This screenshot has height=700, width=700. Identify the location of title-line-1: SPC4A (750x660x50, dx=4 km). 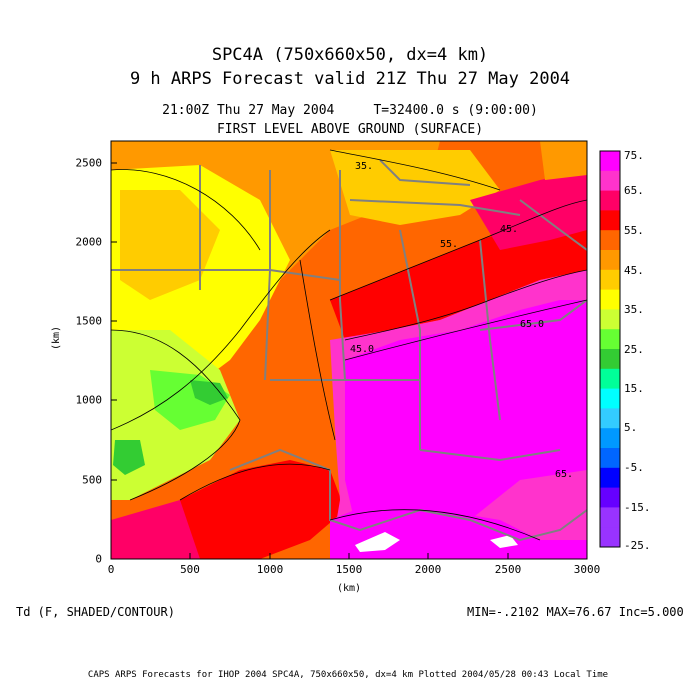
(350, 55).